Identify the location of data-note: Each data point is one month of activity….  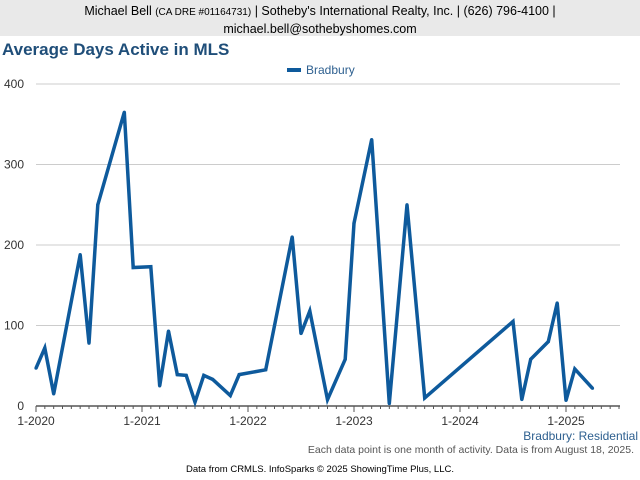
(470, 450).